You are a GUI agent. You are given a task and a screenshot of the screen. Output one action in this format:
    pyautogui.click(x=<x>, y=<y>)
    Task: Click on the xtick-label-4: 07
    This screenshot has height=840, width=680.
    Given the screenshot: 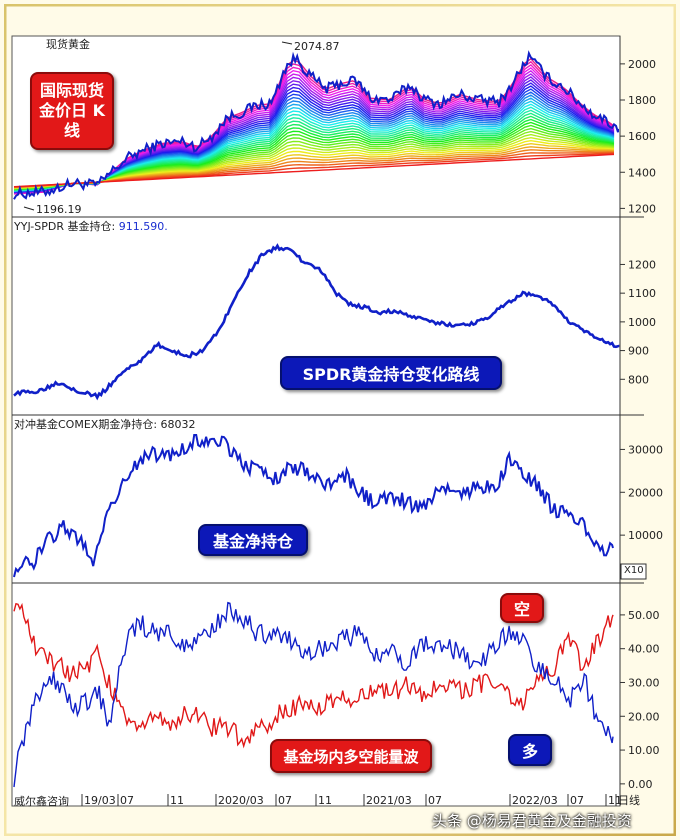 What is the action you would take?
    pyautogui.click(x=285, y=800)
    